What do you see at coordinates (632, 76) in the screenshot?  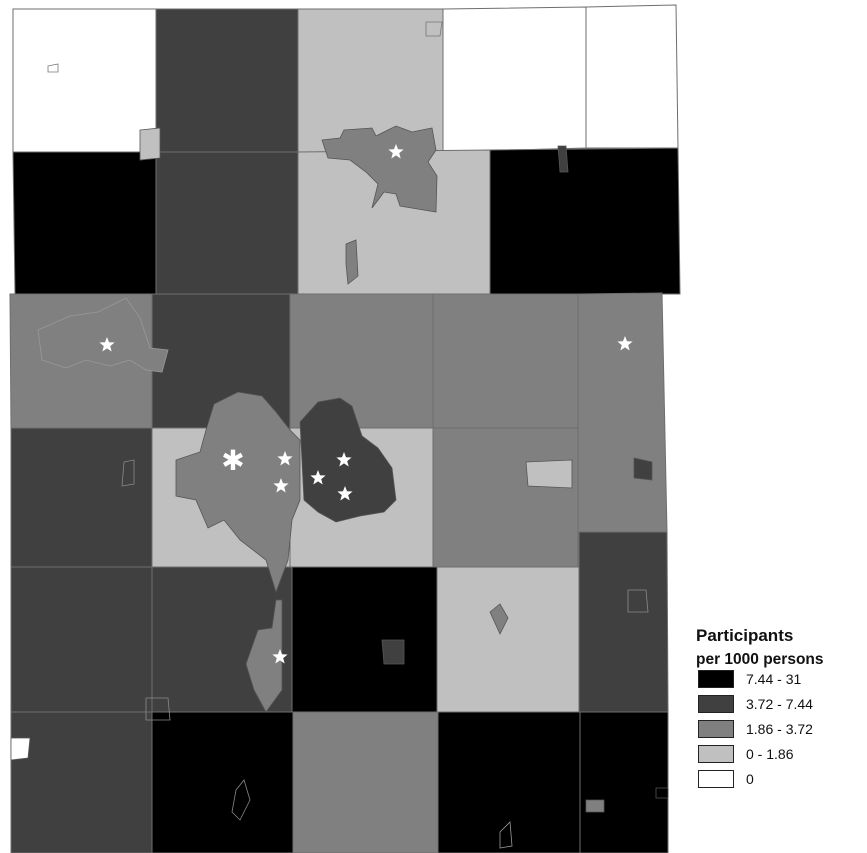 I see `township-r0-c4` at bounding box center [632, 76].